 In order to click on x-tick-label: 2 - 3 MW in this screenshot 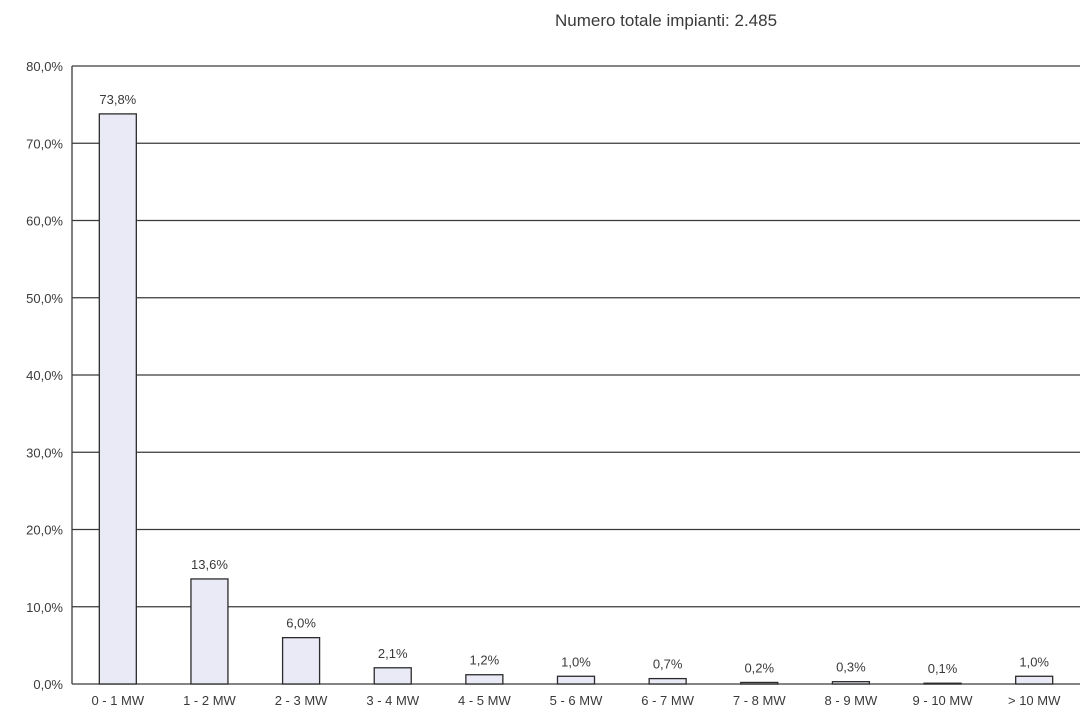, I will do `click(301, 700)`.